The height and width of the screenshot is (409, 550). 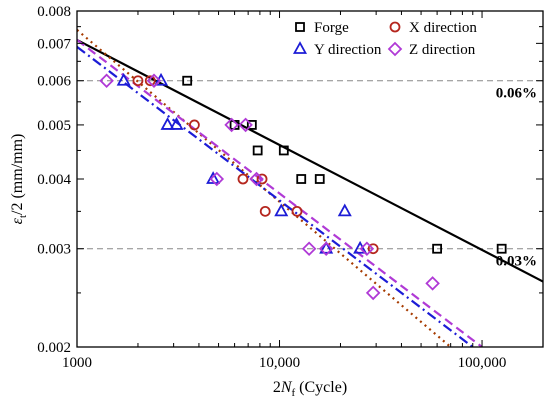 I want to click on legend-marker-square, so click(x=300, y=27).